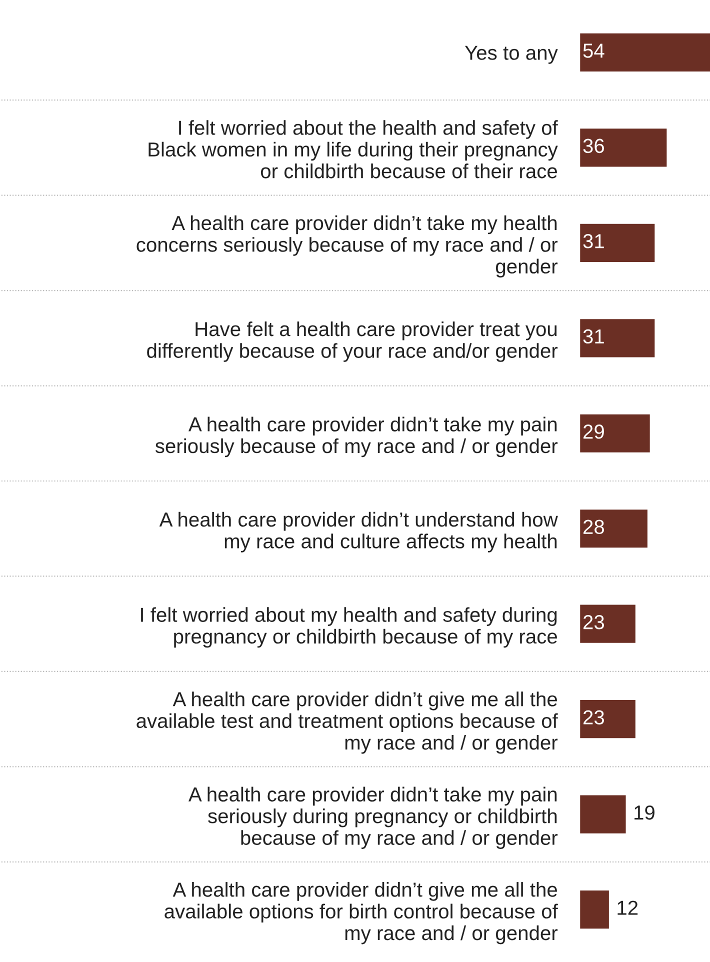  What do you see at coordinates (373, 817) in the screenshot?
I see `y-tick-label: A health care provider didn’t take my pain seriously during pregnancy or childbirth because of my race and / or gender` at bounding box center [373, 817].